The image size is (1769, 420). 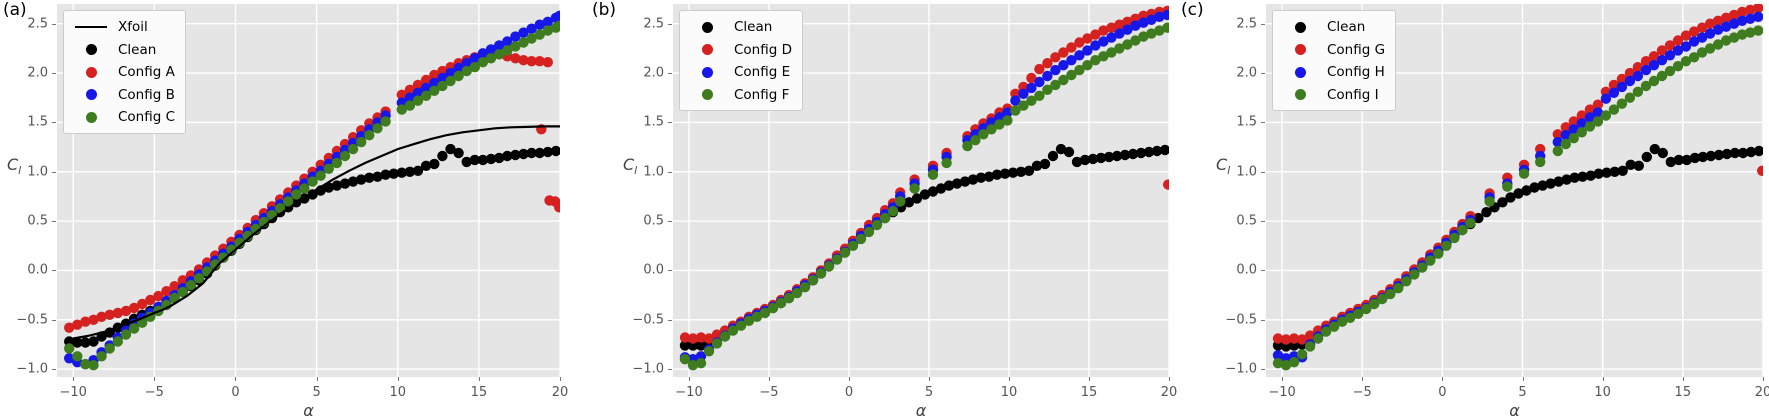 I want to click on x-tick-label: 15, so click(x=1089, y=392).